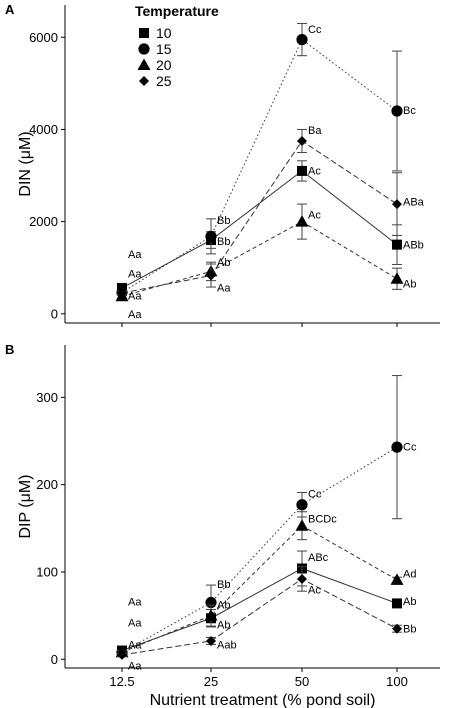 This screenshot has width=454, height=708. What do you see at coordinates (10, 9) in the screenshot?
I see `panel-letter: A` at bounding box center [10, 9].